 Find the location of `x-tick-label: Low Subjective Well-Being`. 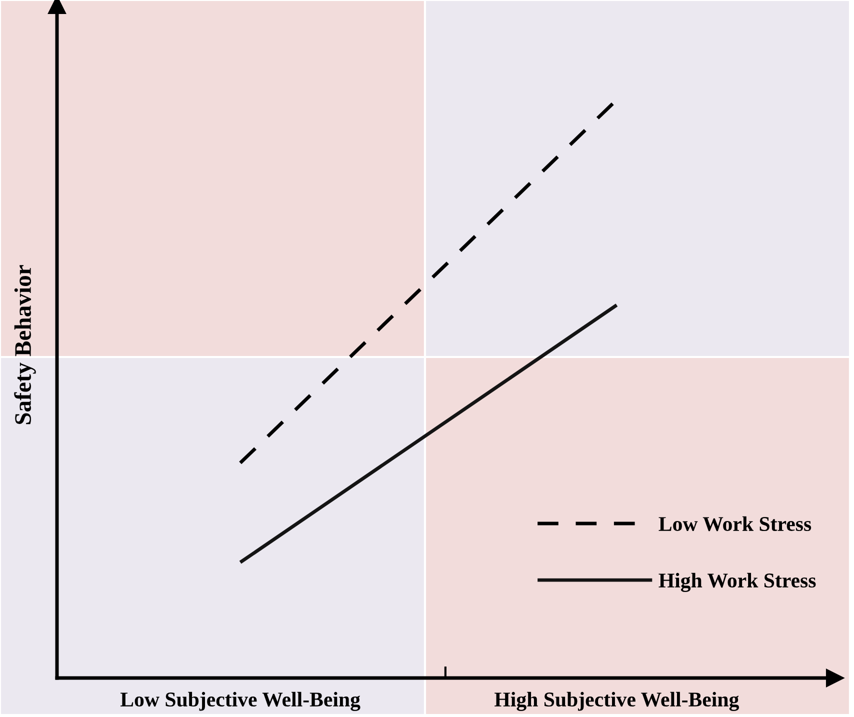

x-tick-label: Low Subjective Well-Being is located at coordinates (240, 701).